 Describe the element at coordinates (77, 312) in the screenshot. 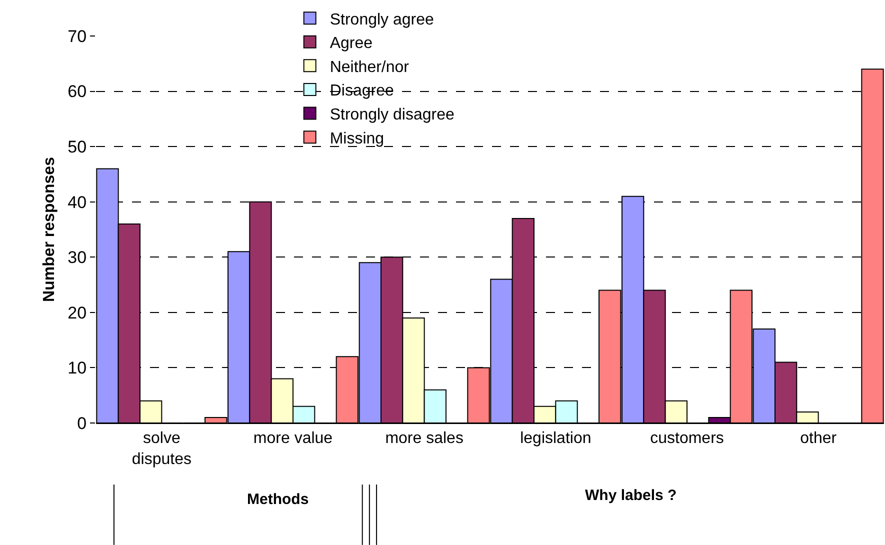

I see `y-tick-label: 20` at that location.